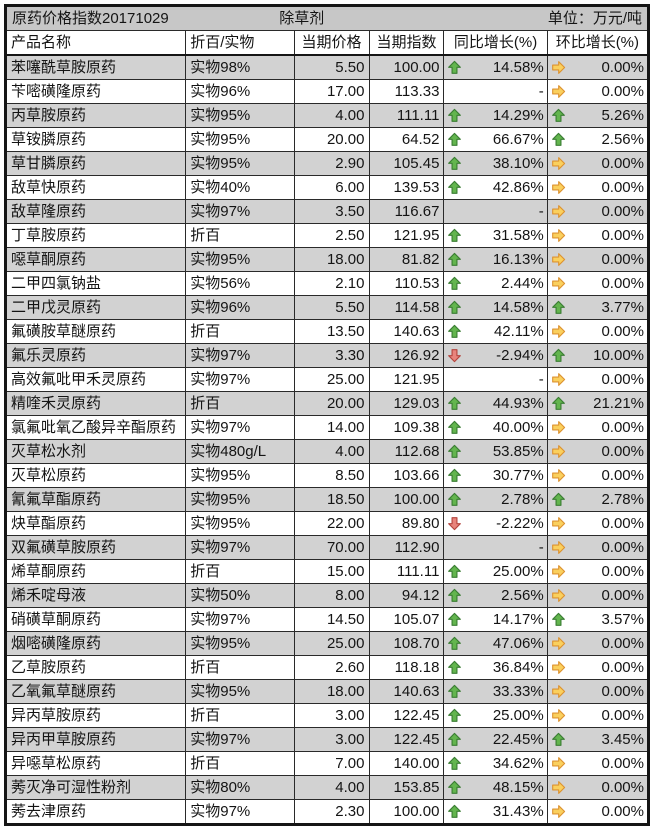 The image size is (654, 833). Describe the element at coordinates (331, 91) in the screenshot. I see `price-cell: 17.00` at that location.